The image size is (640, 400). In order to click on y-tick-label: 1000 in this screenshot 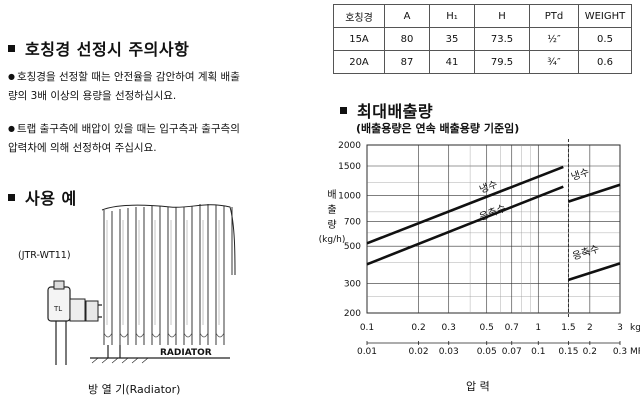, I will do `click(349, 197)`.